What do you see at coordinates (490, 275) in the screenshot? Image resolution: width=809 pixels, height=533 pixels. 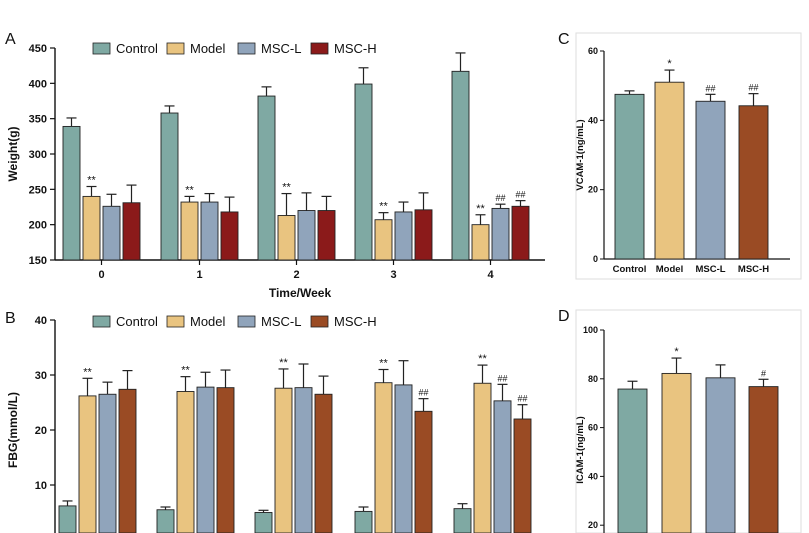 I see `x-tick-label-a: 4` at bounding box center [490, 275].